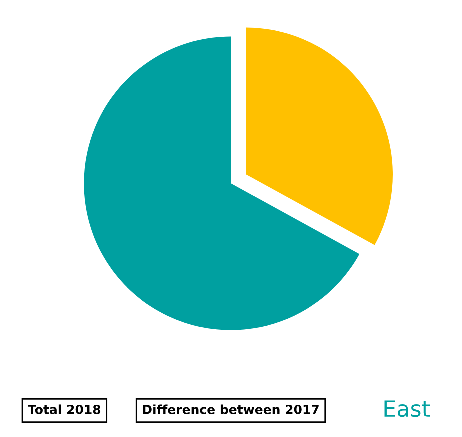 This screenshot has height=437, width=462. What do you see at coordinates (231, 409) in the screenshot?
I see `text: Difference between 2017` at bounding box center [231, 409].